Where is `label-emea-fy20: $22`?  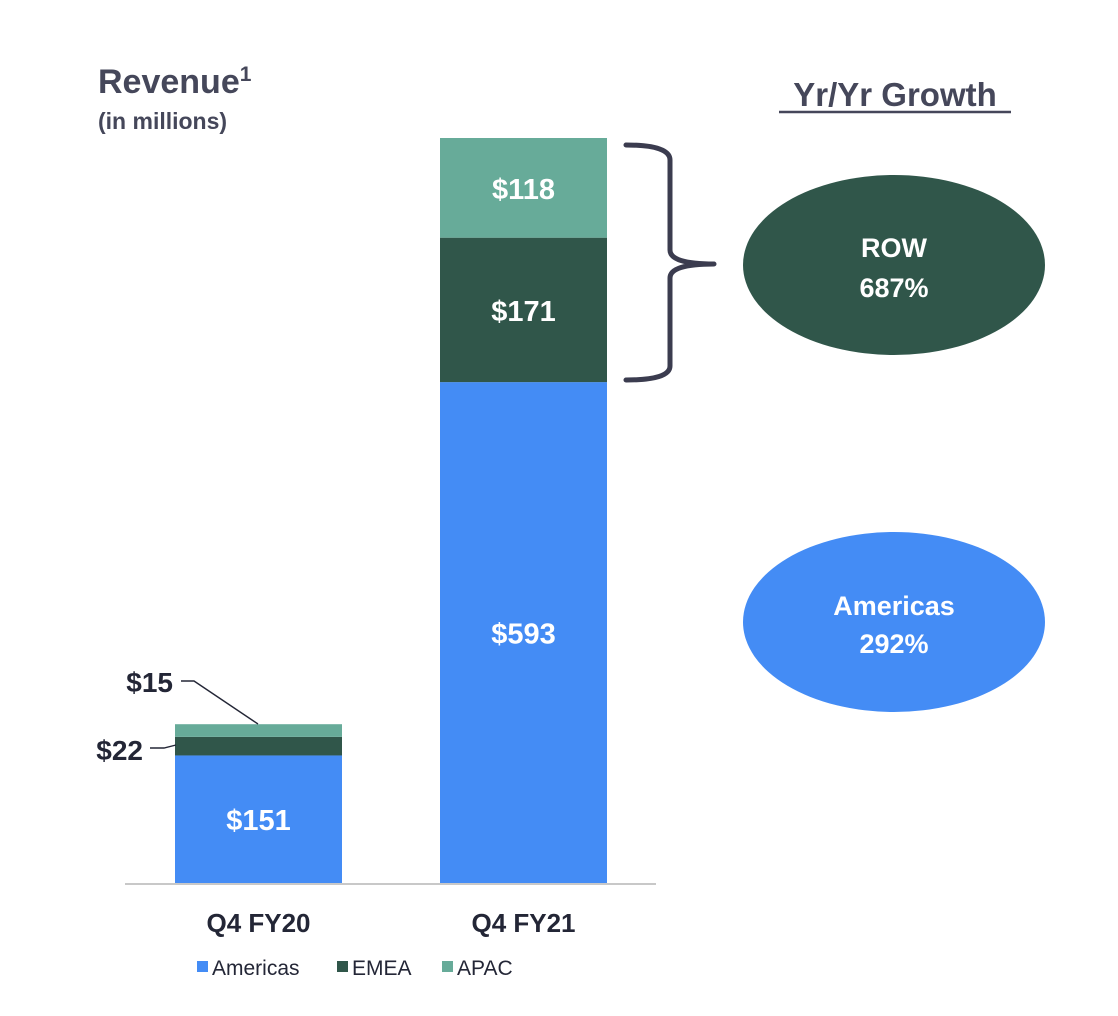
label-emea-fy20: $22 is located at coordinates (119, 750).